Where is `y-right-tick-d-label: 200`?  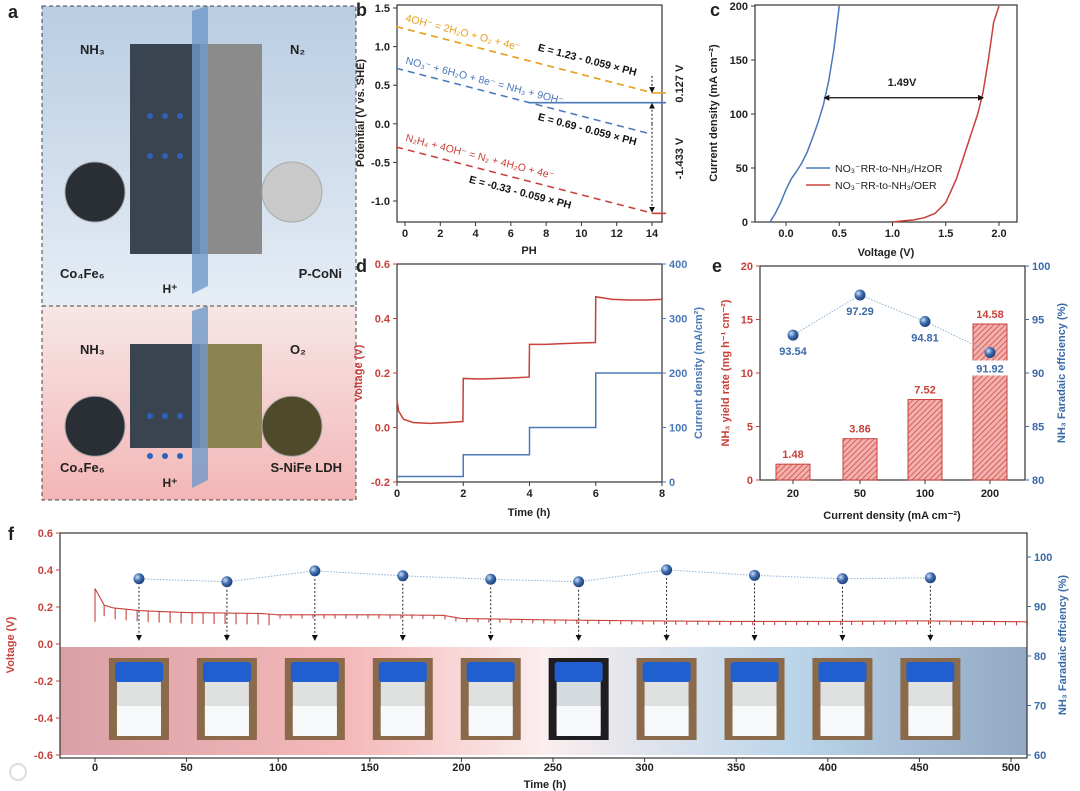
y-right-tick-d-label: 200 is located at coordinates (678, 374).